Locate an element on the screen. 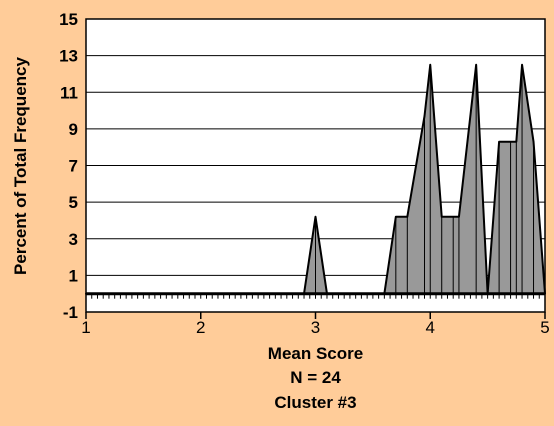 The height and width of the screenshot is (426, 554). y-tick-label: 5 is located at coordinates (73, 202).